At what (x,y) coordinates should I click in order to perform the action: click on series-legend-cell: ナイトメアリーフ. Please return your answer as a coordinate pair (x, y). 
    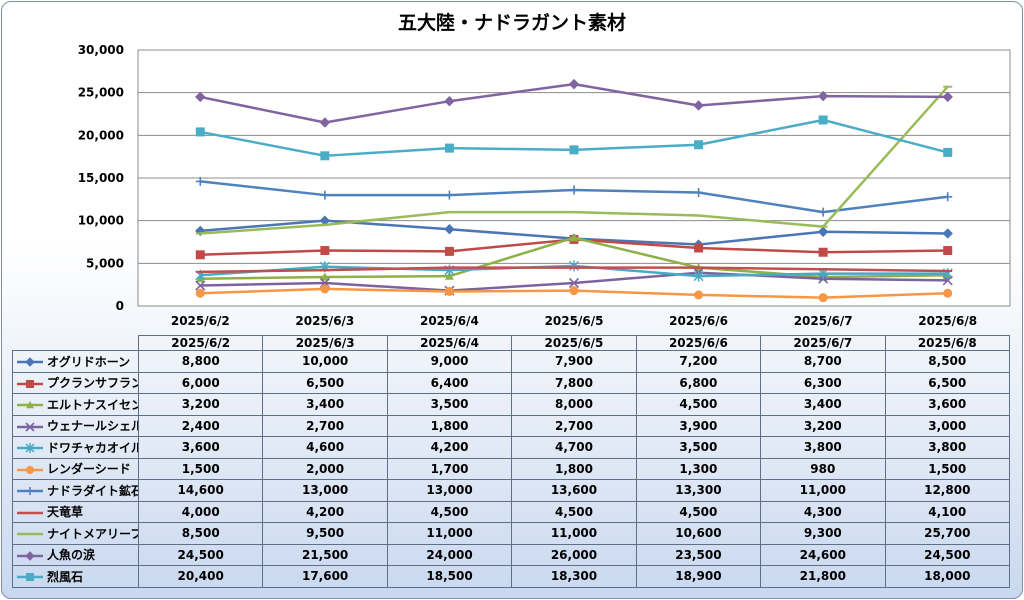
    Looking at the image, I should click on (75, 533).